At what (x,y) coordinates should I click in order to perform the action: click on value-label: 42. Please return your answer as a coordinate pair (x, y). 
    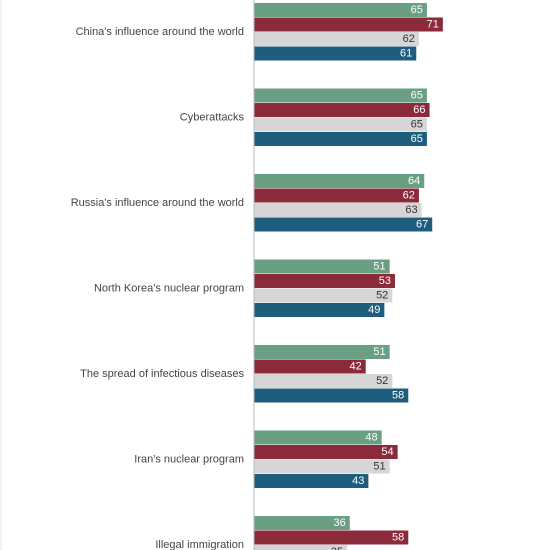
    Looking at the image, I should click on (355, 367).